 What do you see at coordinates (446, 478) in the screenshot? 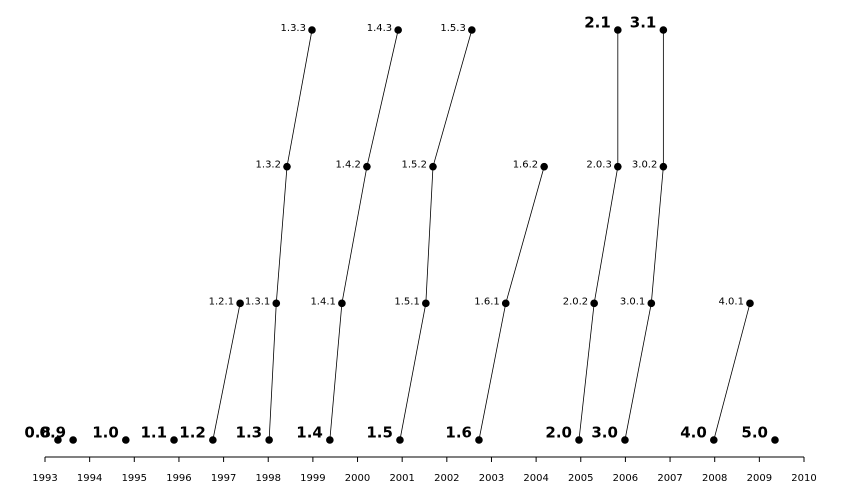
I see `x-tick-label: 2002` at bounding box center [446, 478].